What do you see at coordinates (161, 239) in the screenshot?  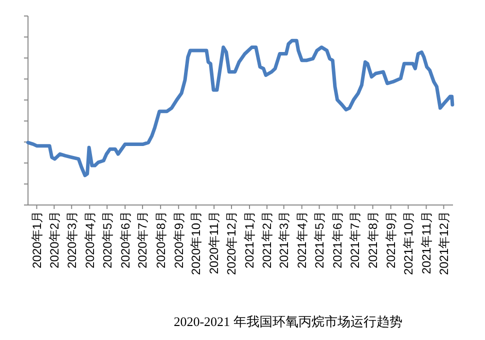 I see `x-tick-label: 2020年8月` at bounding box center [161, 239].